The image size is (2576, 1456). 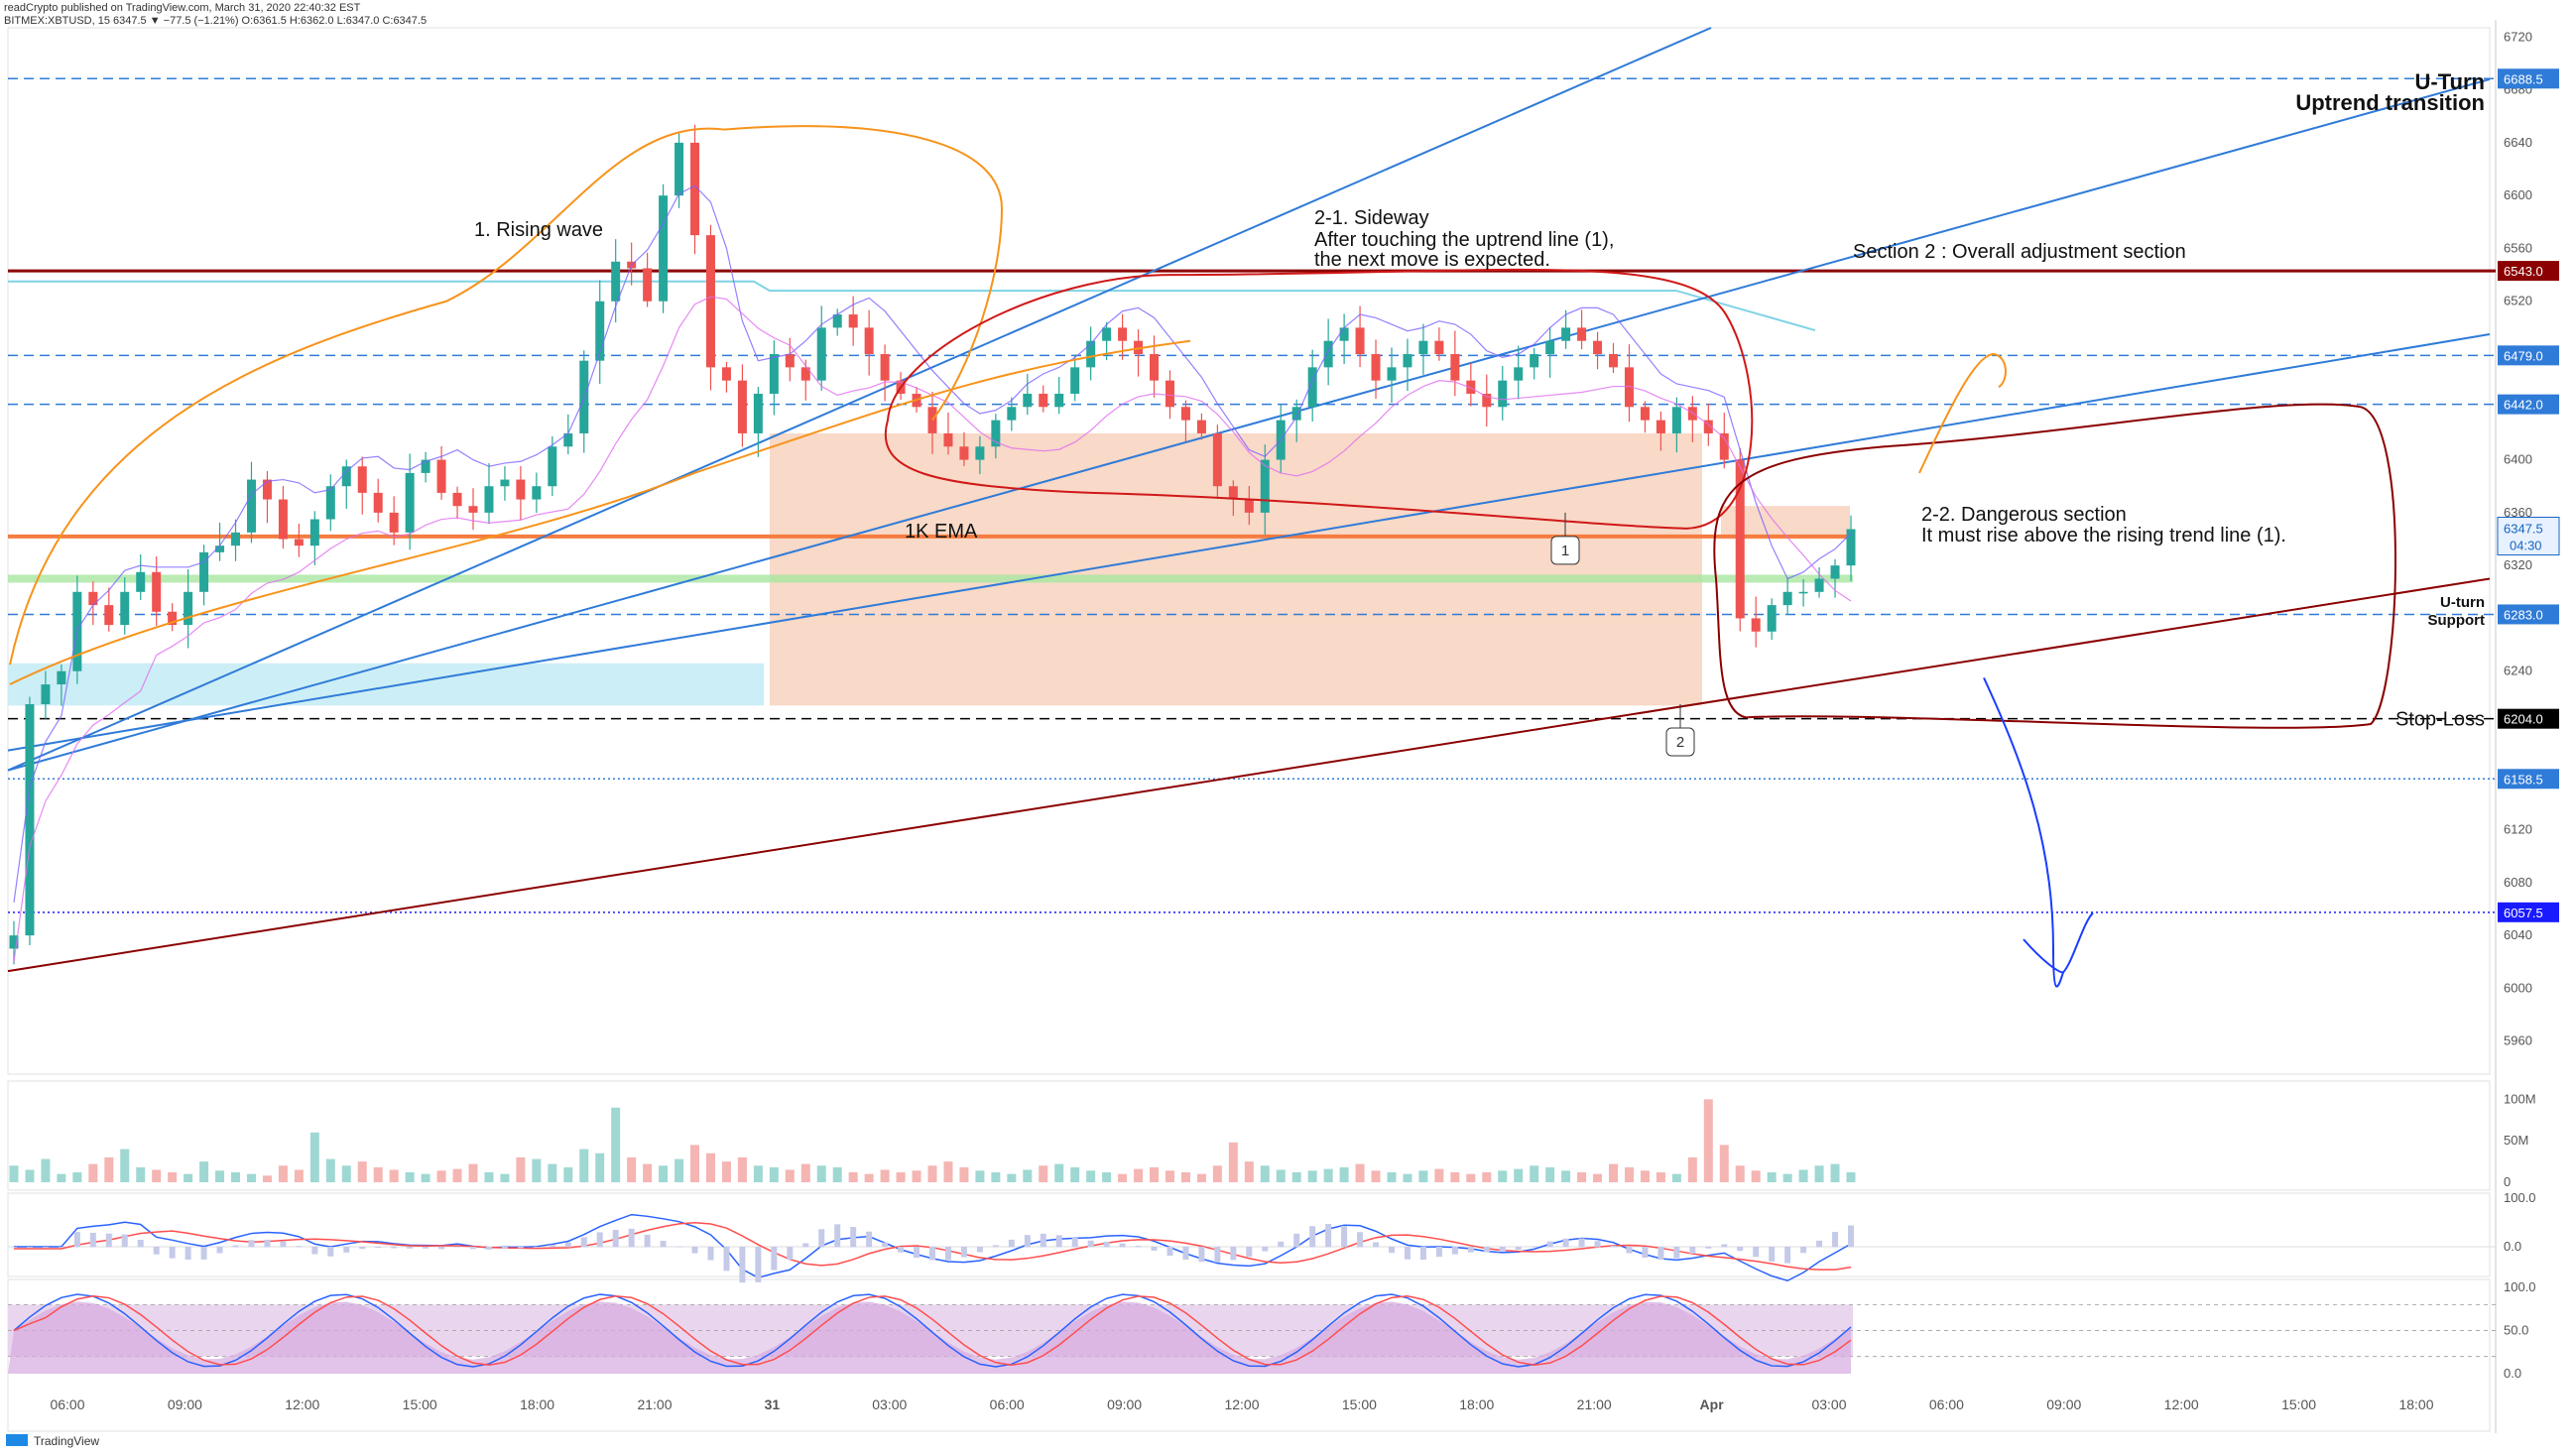 I want to click on annotation-sideway-title: 2-1. Sideway, so click(x=1371, y=218).